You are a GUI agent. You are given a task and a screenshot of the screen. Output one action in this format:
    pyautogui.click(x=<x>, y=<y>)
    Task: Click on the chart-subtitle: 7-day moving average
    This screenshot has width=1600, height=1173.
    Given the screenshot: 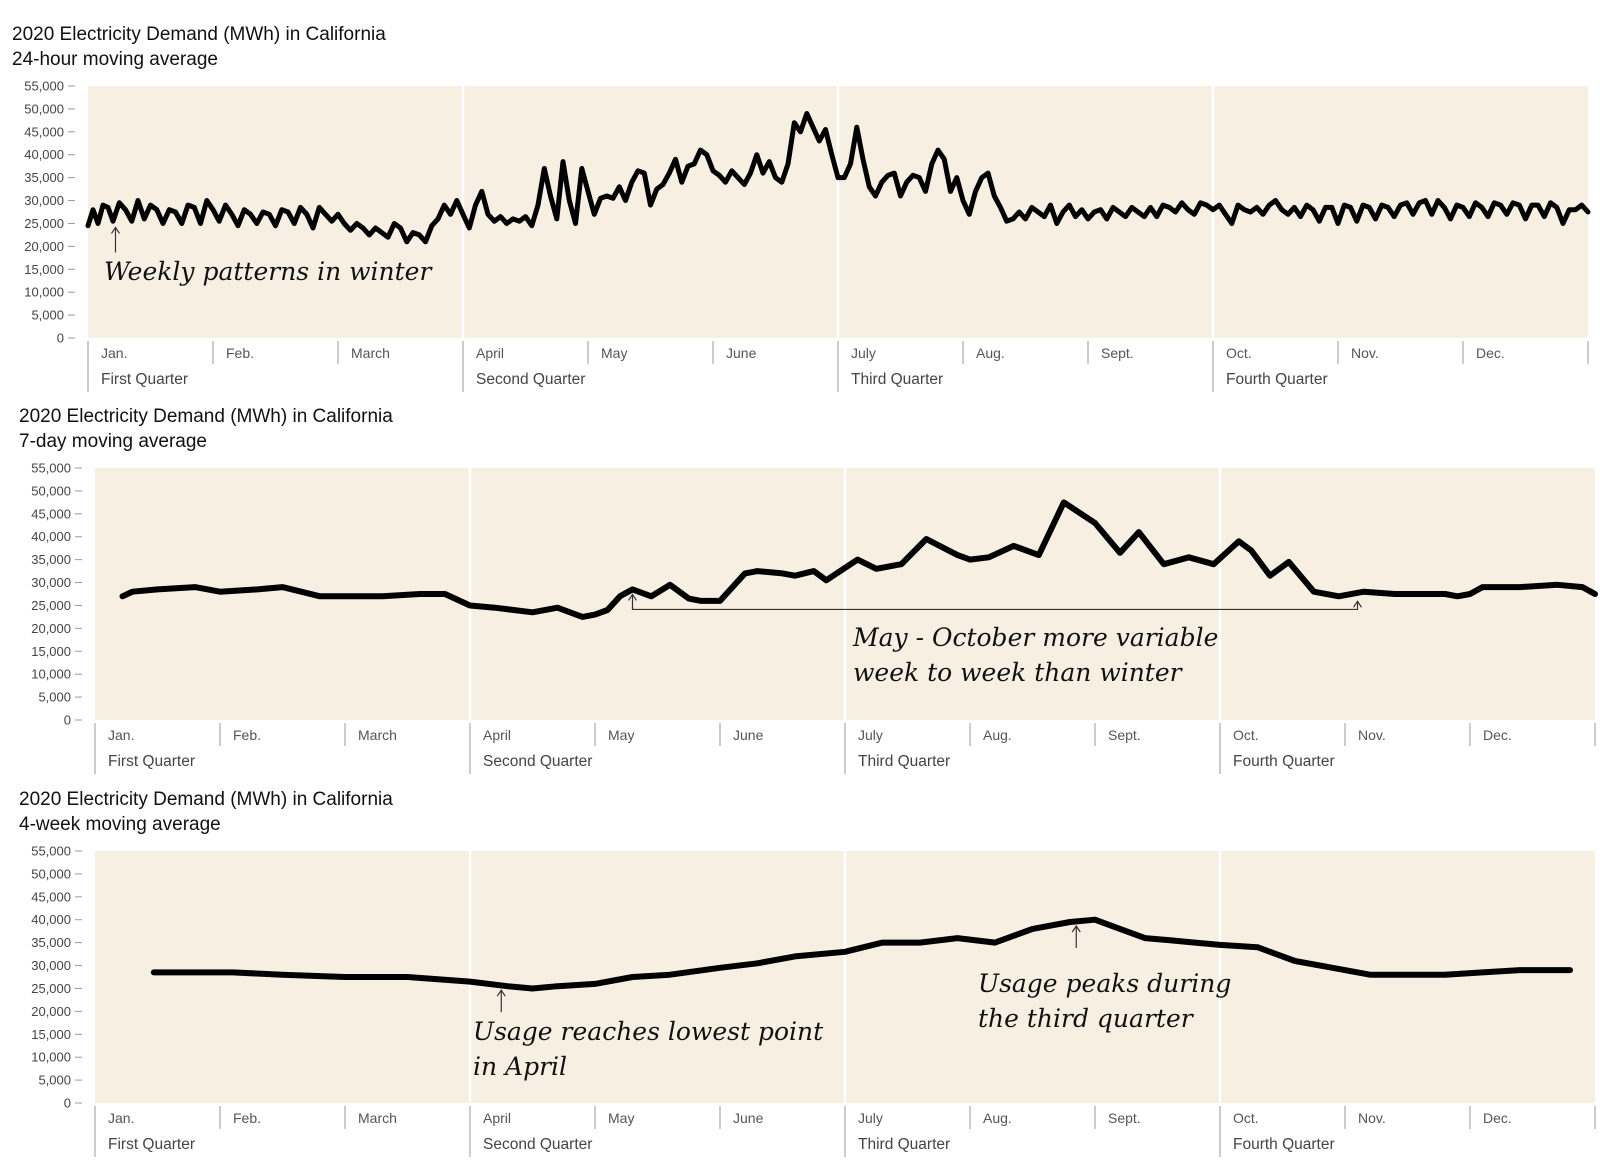 What is the action you would take?
    pyautogui.click(x=113, y=441)
    